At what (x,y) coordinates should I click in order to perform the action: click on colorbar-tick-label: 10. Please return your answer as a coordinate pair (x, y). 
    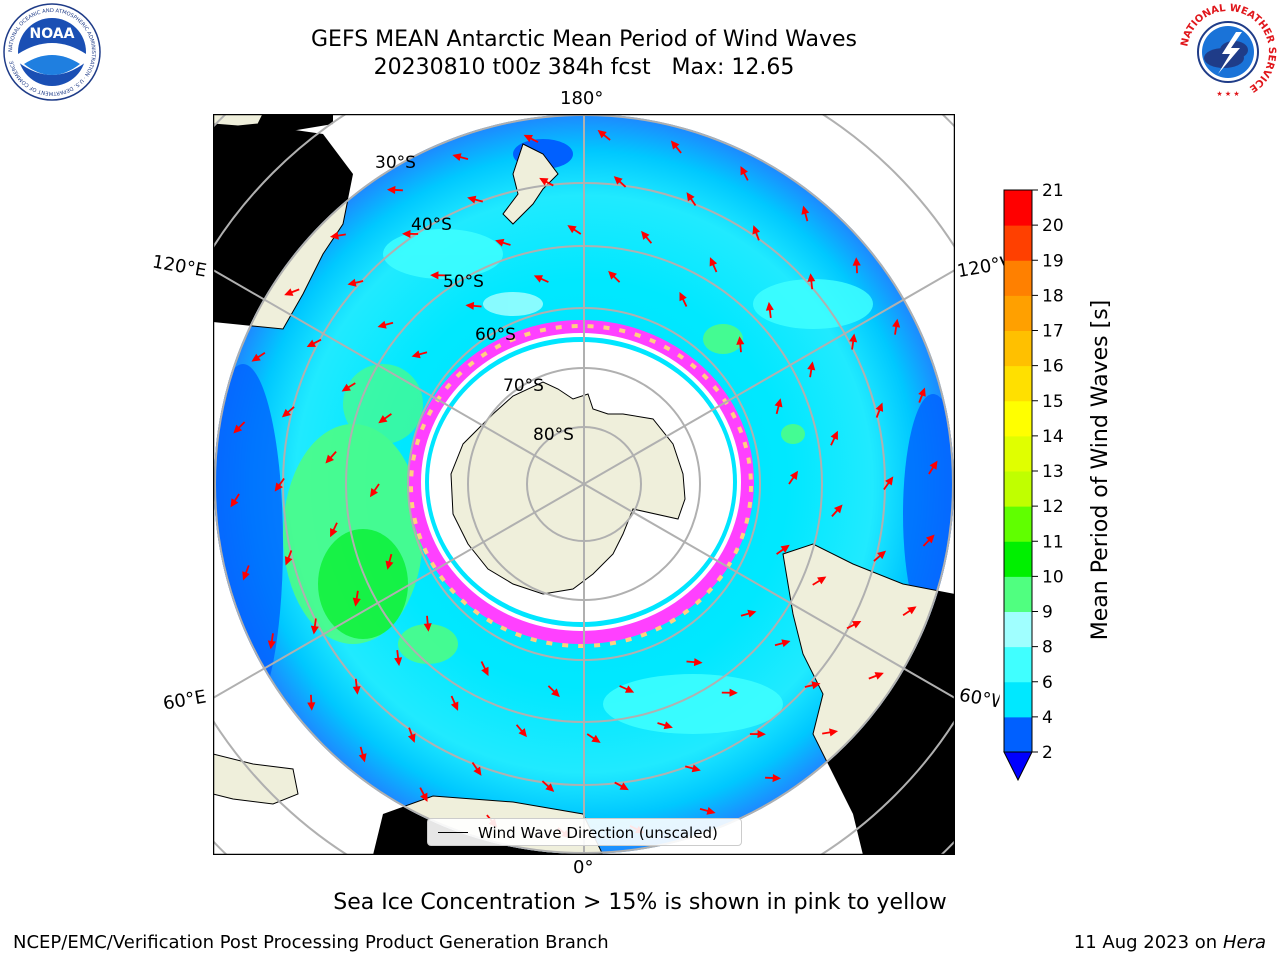
    Looking at the image, I should click on (1053, 577).